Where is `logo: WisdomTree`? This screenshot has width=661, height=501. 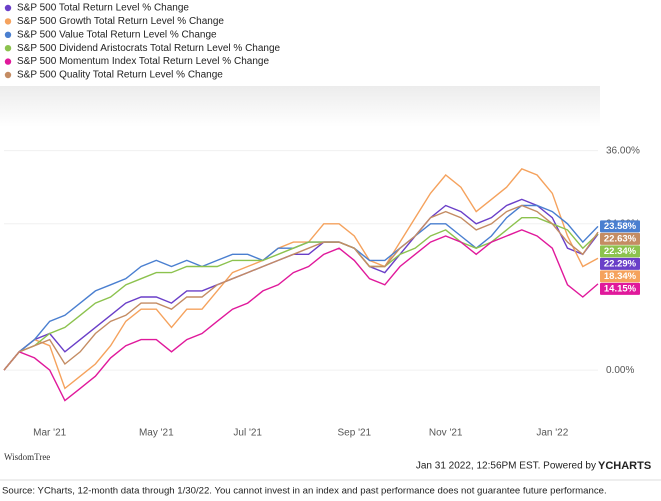
logo: WisdomTree is located at coordinates (27, 457).